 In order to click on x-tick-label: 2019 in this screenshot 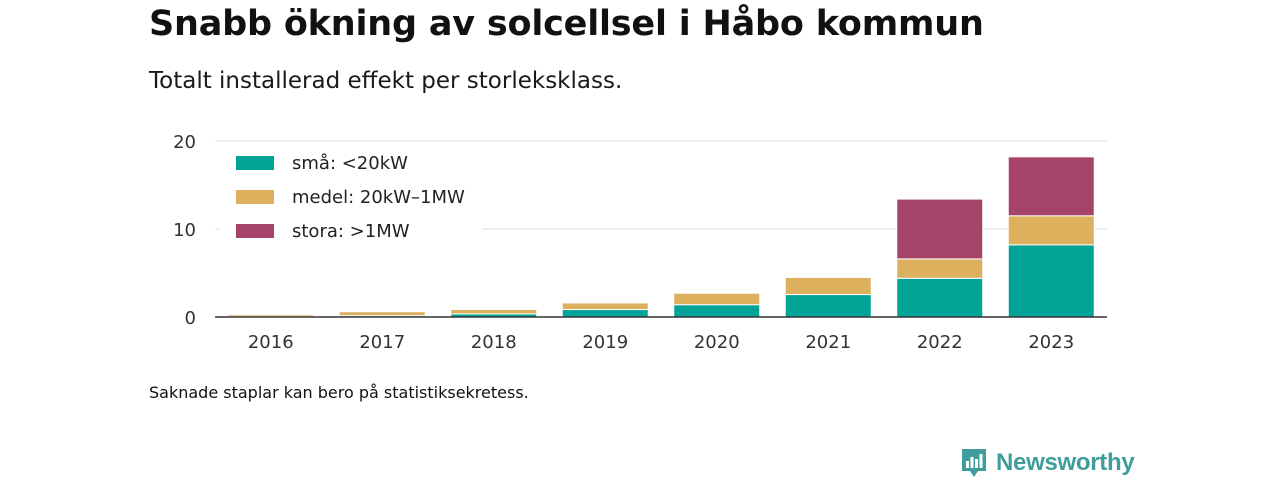, I will do `click(605, 342)`.